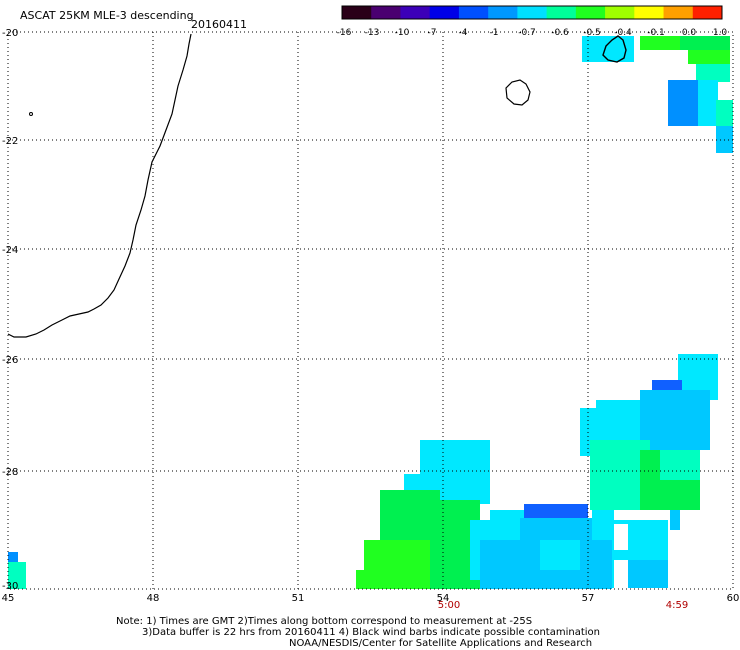 The height and width of the screenshot is (650, 740). I want to click on y-tick-labels: -20 -22 -24 -26 -28 -30, so click(10, 310).